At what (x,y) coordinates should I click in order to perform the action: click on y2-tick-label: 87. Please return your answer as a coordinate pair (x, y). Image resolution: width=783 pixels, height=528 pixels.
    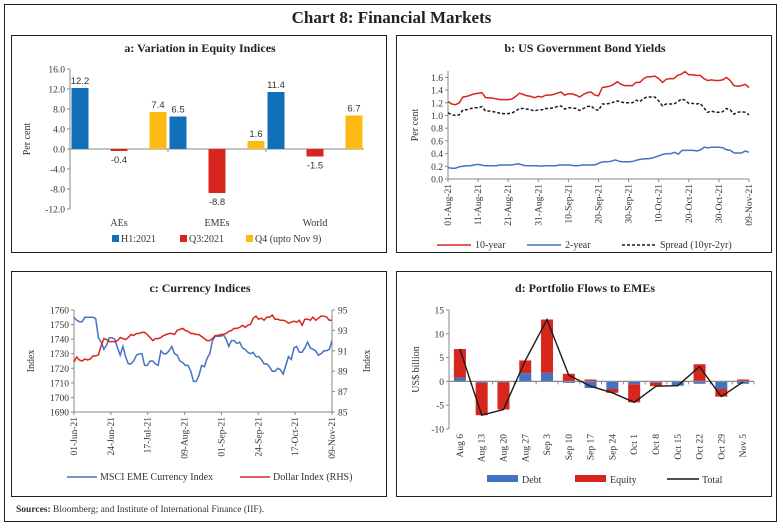
    Looking at the image, I should click on (343, 393).